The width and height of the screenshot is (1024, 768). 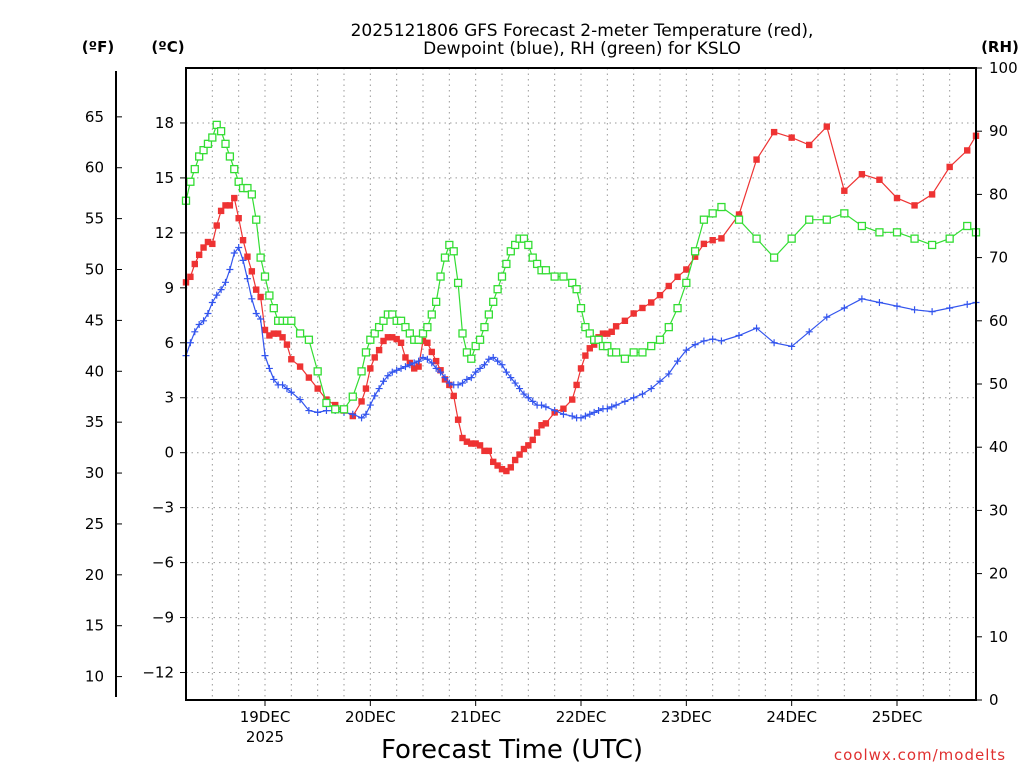 What do you see at coordinates (994, 700) in the screenshot?
I see `rh-tick-label: 0` at bounding box center [994, 700].